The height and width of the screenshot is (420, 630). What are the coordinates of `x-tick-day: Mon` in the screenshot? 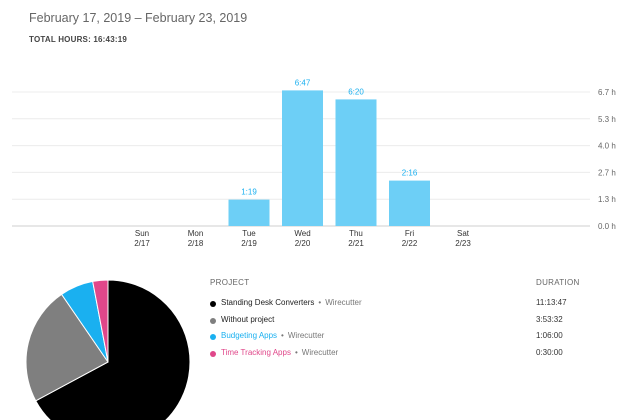 It's located at (196, 233).